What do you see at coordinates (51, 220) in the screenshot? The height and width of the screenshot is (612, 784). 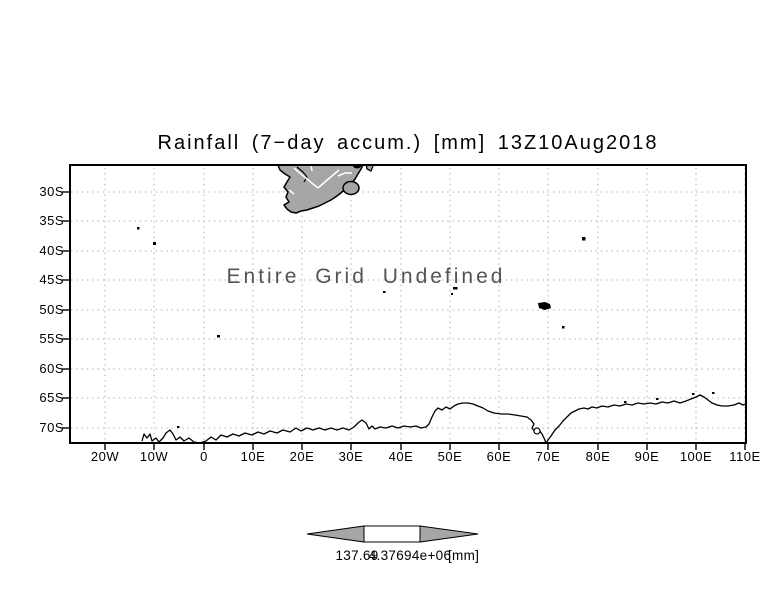 I see `y-tick-label-35S: 35S` at bounding box center [51, 220].